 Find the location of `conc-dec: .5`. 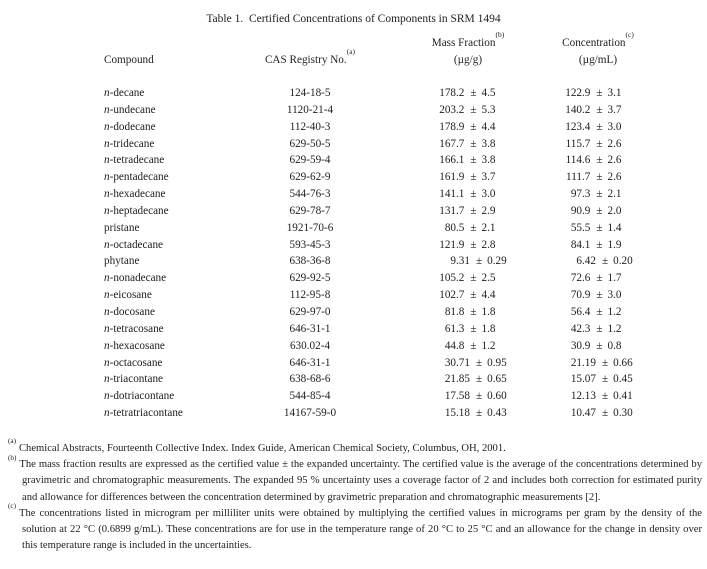

conc-dec: .5 is located at coordinates (586, 227).